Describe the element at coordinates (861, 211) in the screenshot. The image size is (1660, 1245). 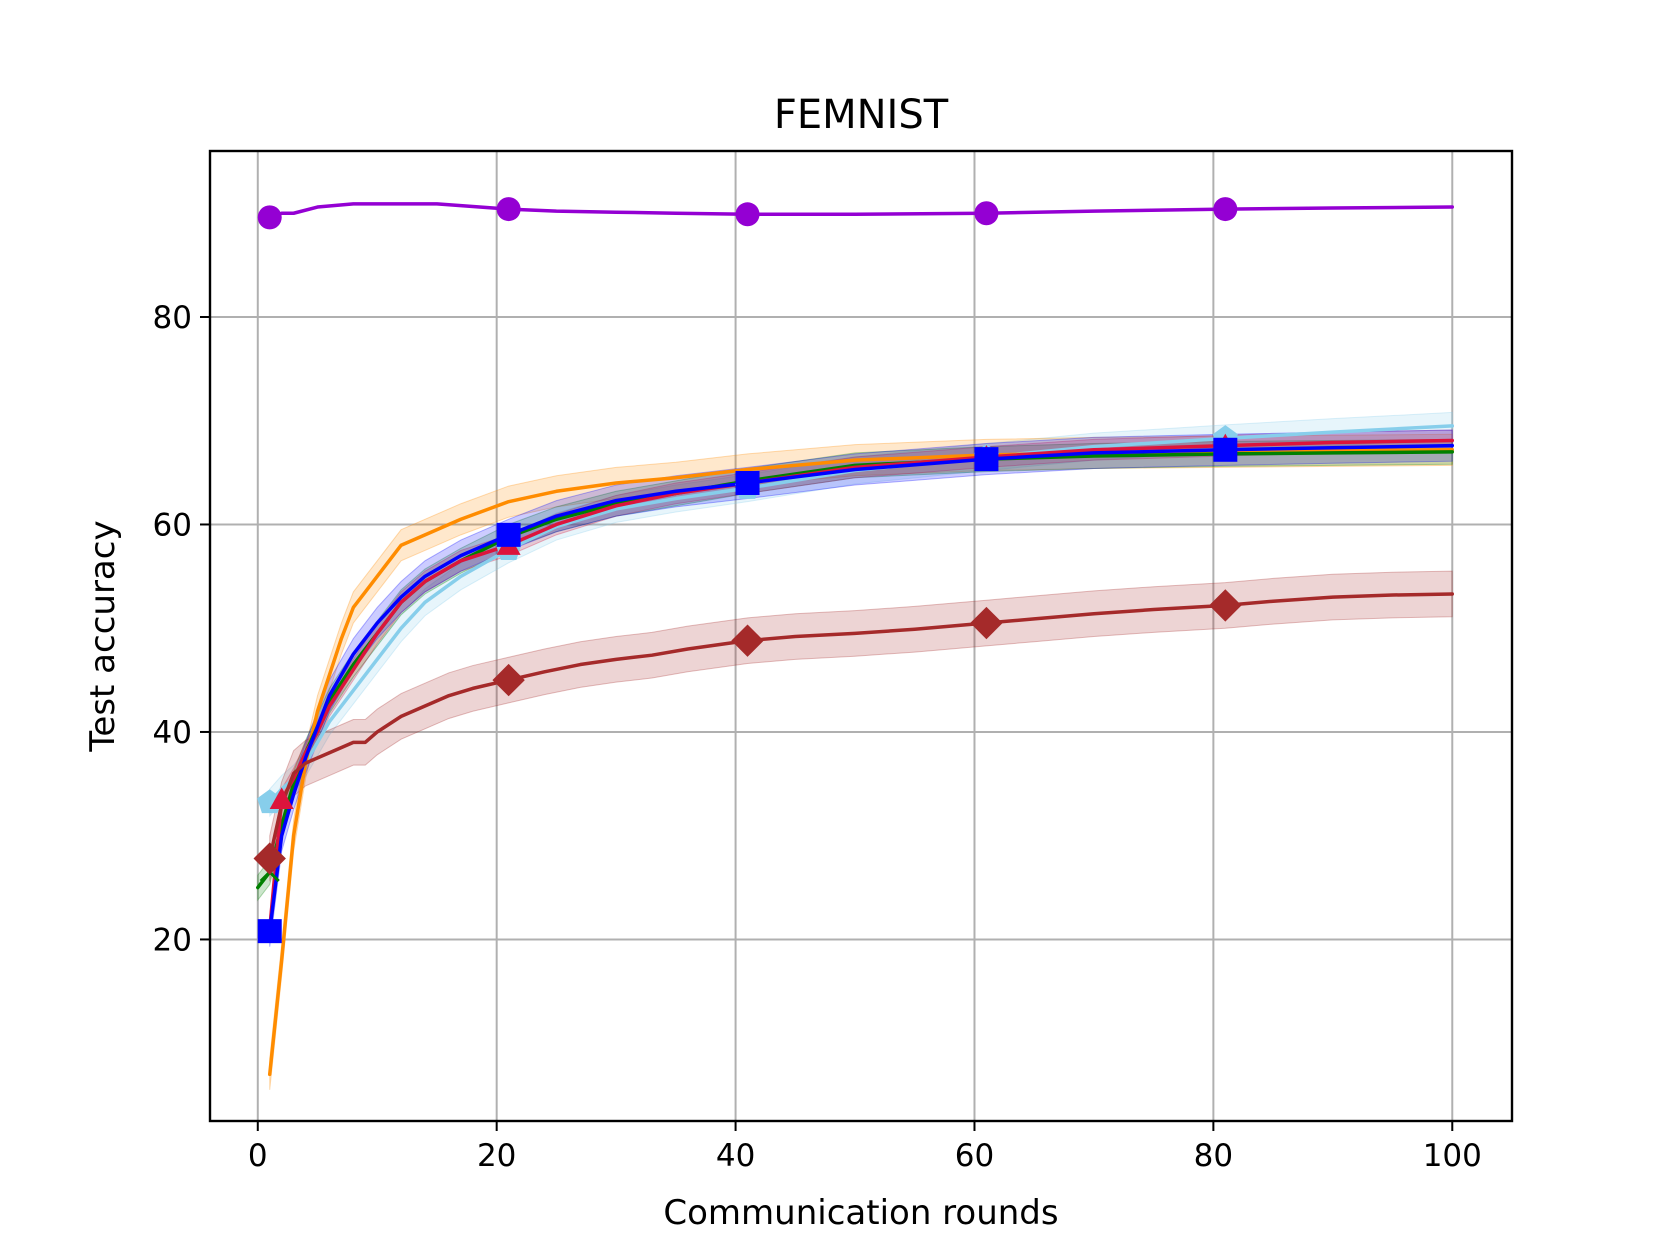
I see `series-0-line` at that location.